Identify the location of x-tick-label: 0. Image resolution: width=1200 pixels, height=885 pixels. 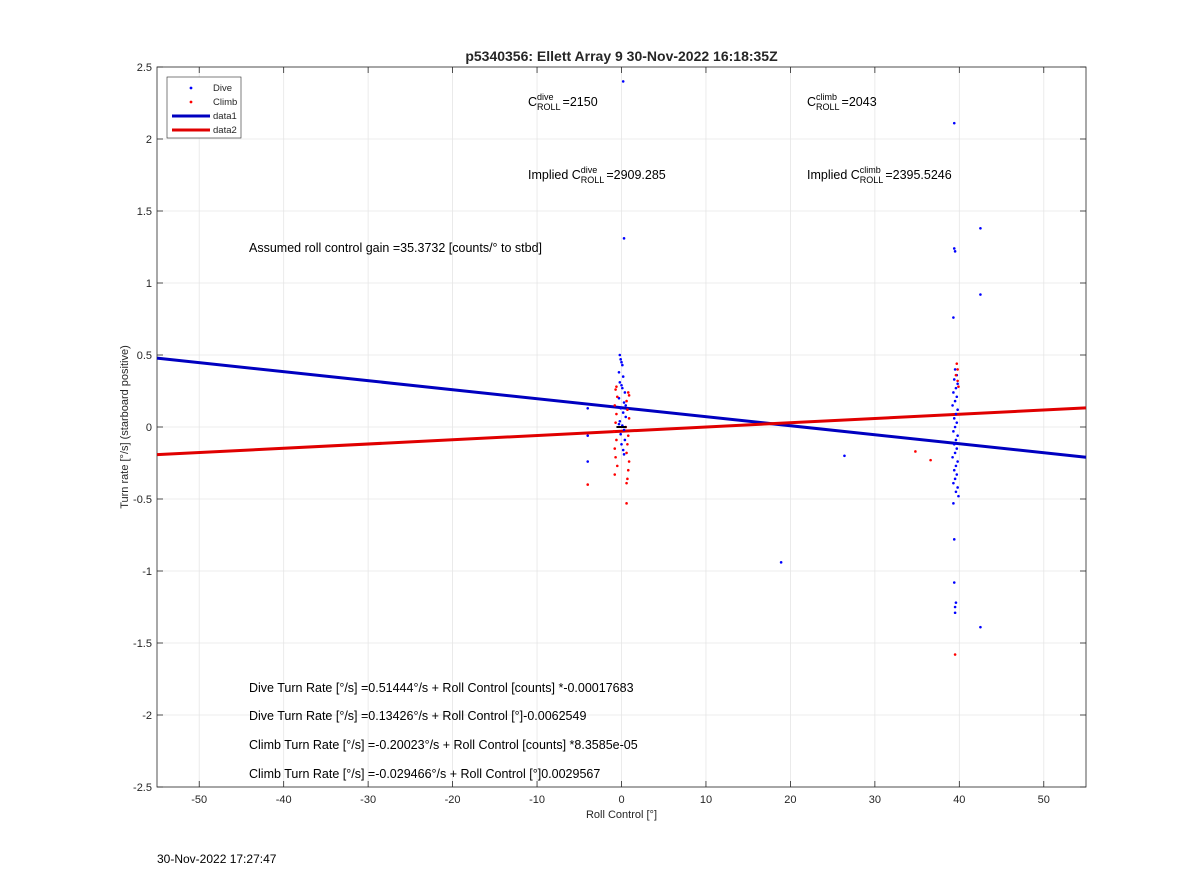
(621, 800).